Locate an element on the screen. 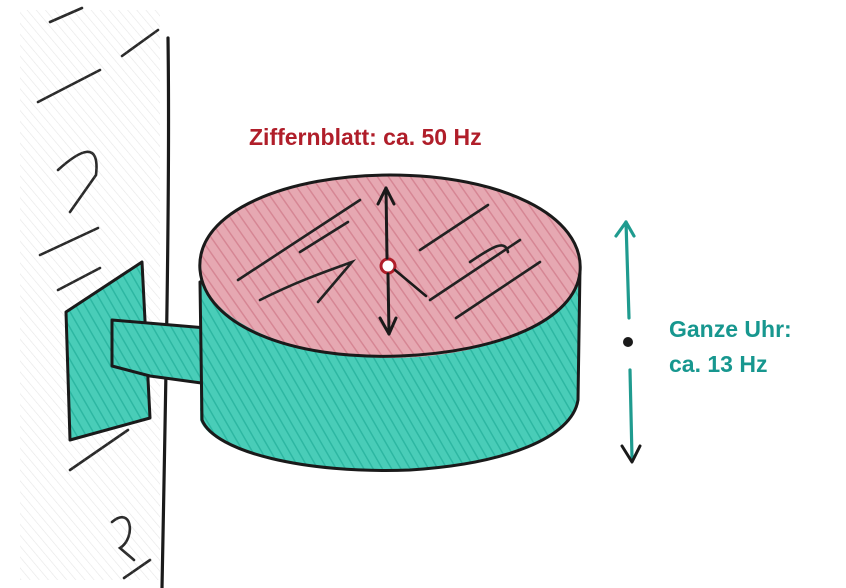 The image size is (846, 588). dial-frequency-label: Ziffernblatt: ca. 50 Hz is located at coordinates (365, 137).